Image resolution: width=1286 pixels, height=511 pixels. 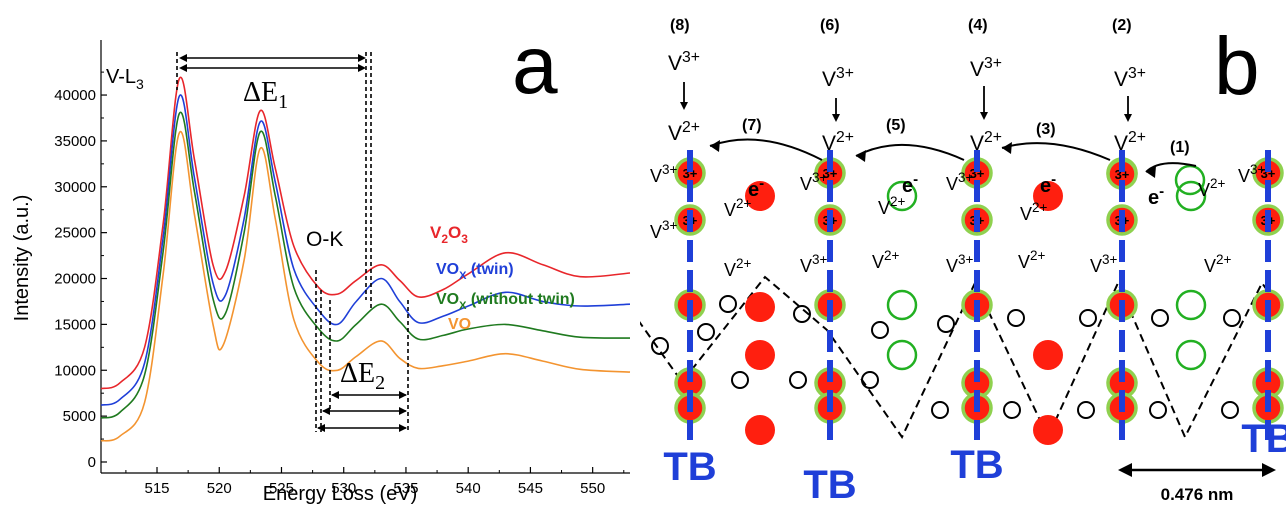 What do you see at coordinates (1171, 167) in the screenshot?
I see `hop-arrow` at bounding box center [1171, 167].